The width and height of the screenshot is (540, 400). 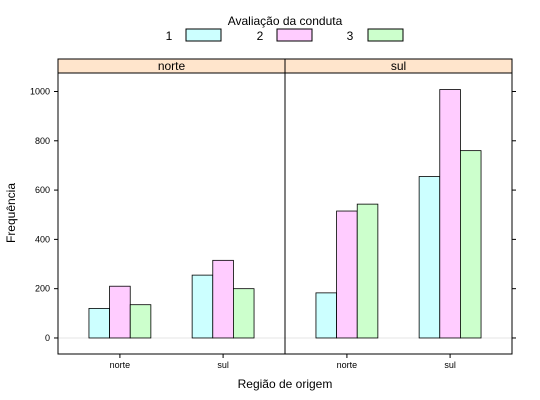 What do you see at coordinates (40, 91) in the screenshot?
I see `y-tick-label: 1000` at bounding box center [40, 91].